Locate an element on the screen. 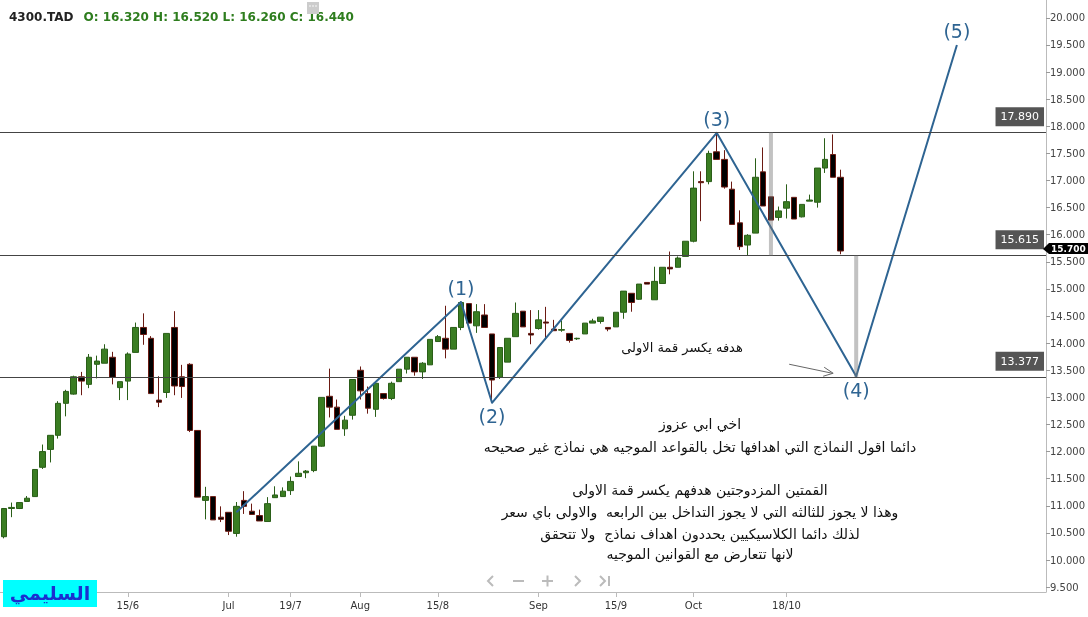 The width and height of the screenshot is (1088, 617). annotation: اخي ابي عزوز is located at coordinates (700, 424).